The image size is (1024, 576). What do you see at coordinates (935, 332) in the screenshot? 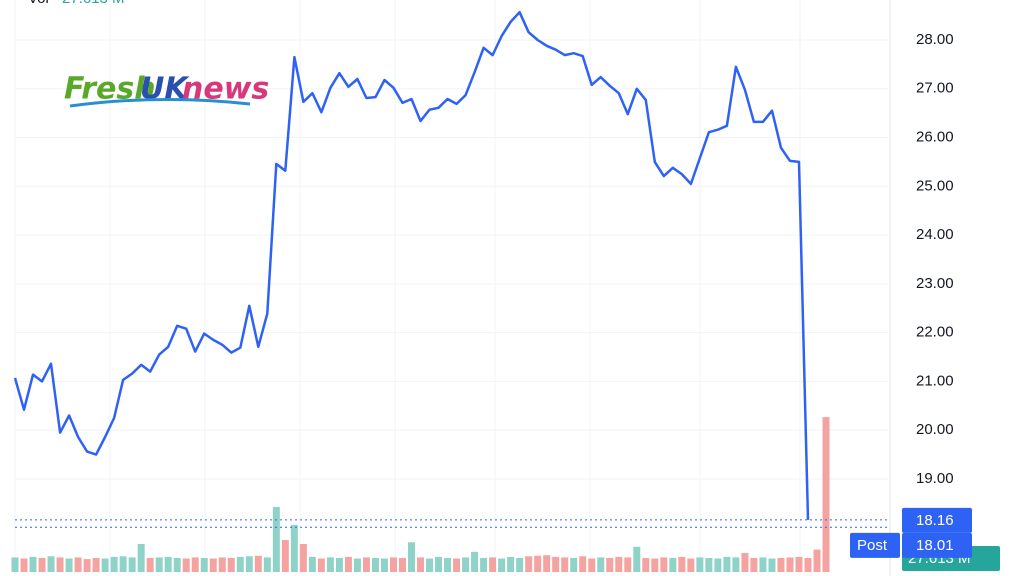
I see `y-tick-label: 22.00` at bounding box center [935, 332].